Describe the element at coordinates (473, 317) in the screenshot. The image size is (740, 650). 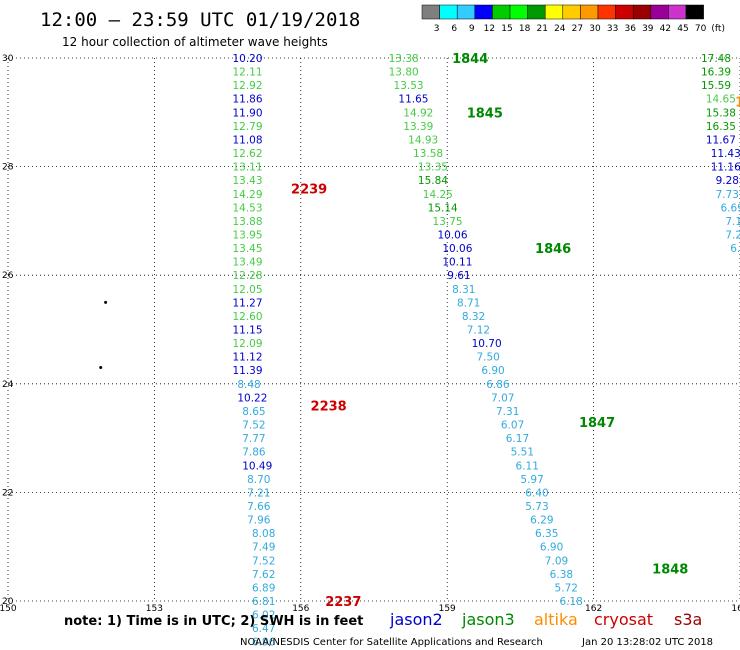
I see `wave-height-point: 8.32` at that location.